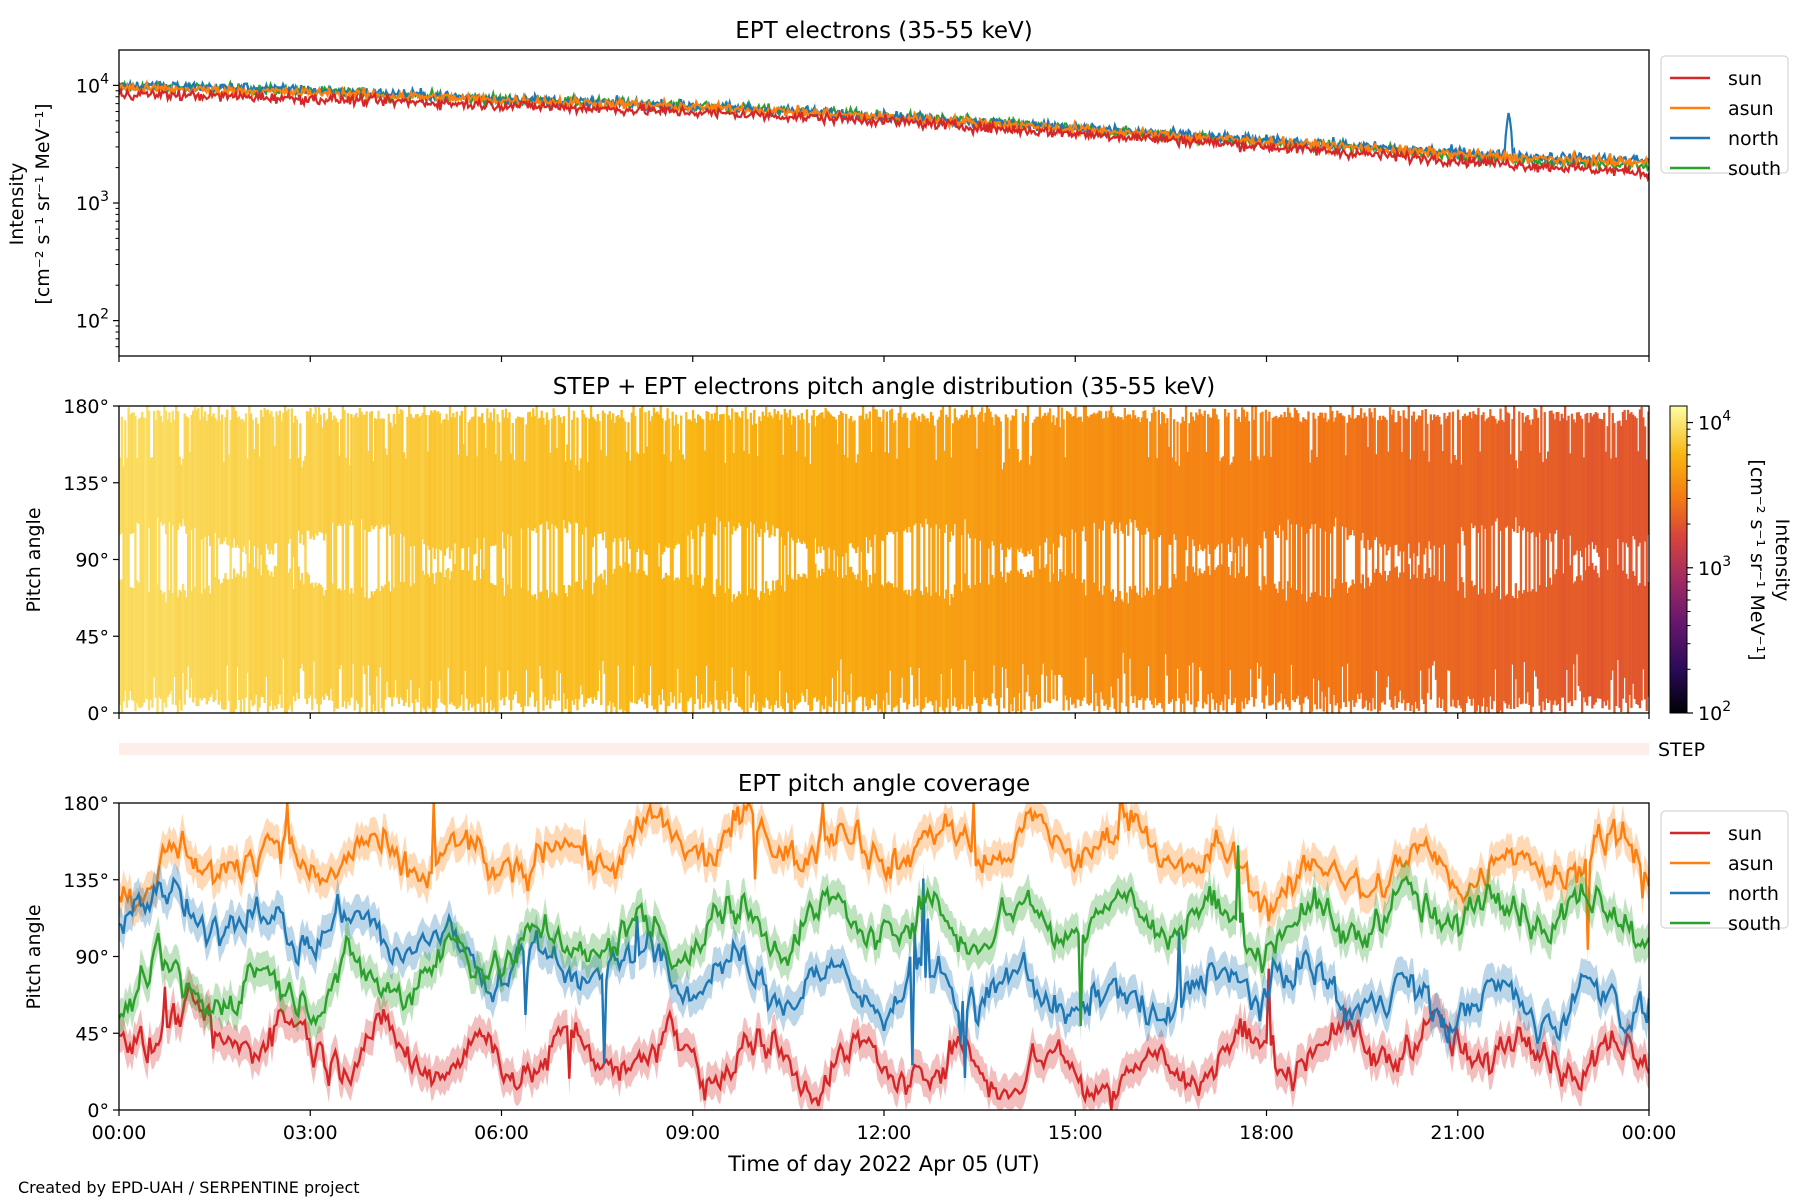  Describe the element at coordinates (1745, 834) in the screenshot. I see `legend-label-sun: sun` at that location.